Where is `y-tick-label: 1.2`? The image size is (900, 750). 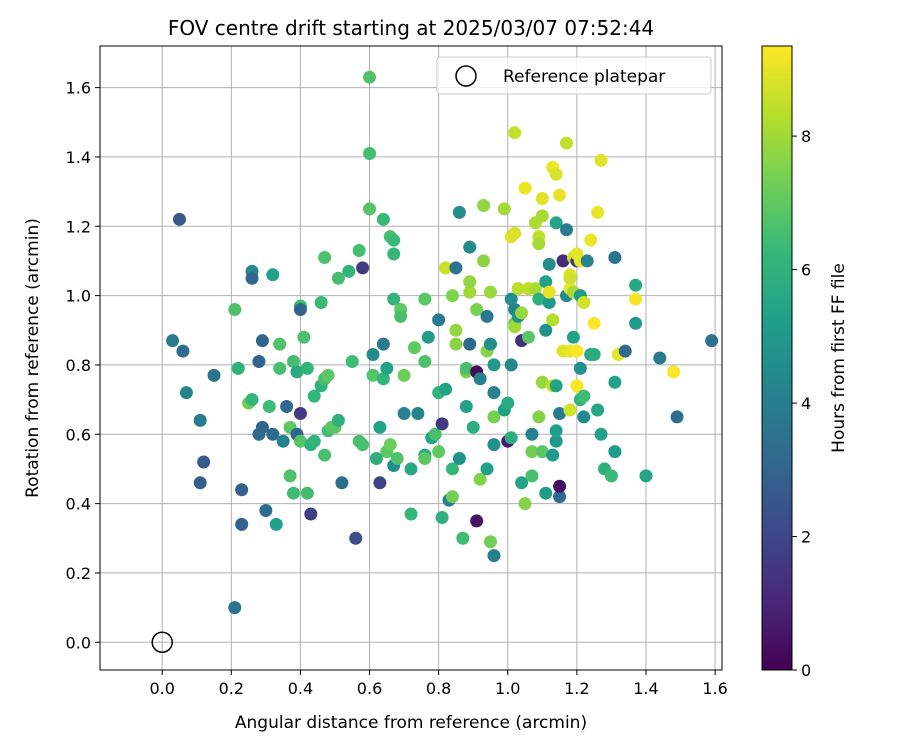 y-tick-label: 1.2 is located at coordinates (78, 226).